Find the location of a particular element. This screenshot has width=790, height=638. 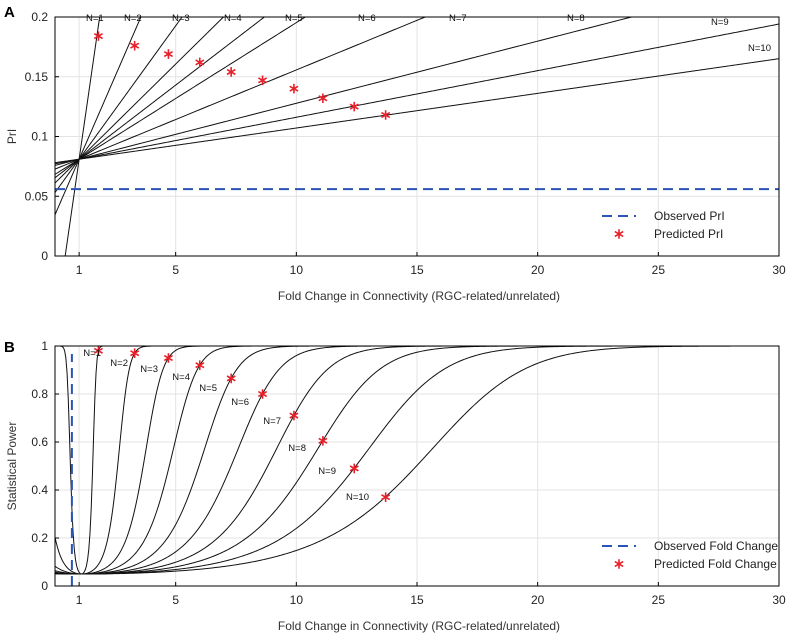

y-tick-label: 0.6 is located at coordinates (39, 442).